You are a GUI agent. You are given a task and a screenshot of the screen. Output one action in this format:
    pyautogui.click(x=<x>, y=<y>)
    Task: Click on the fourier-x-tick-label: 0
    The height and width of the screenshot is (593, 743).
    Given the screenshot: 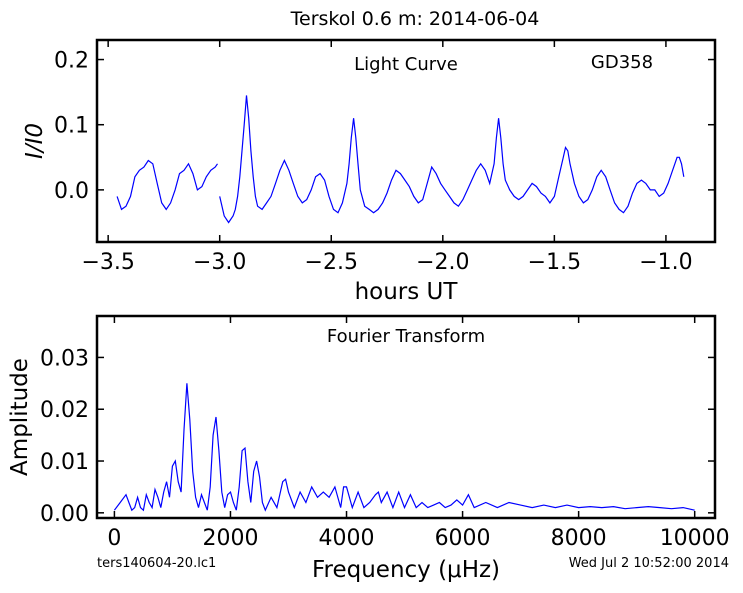 What is the action you would take?
    pyautogui.click(x=114, y=538)
    